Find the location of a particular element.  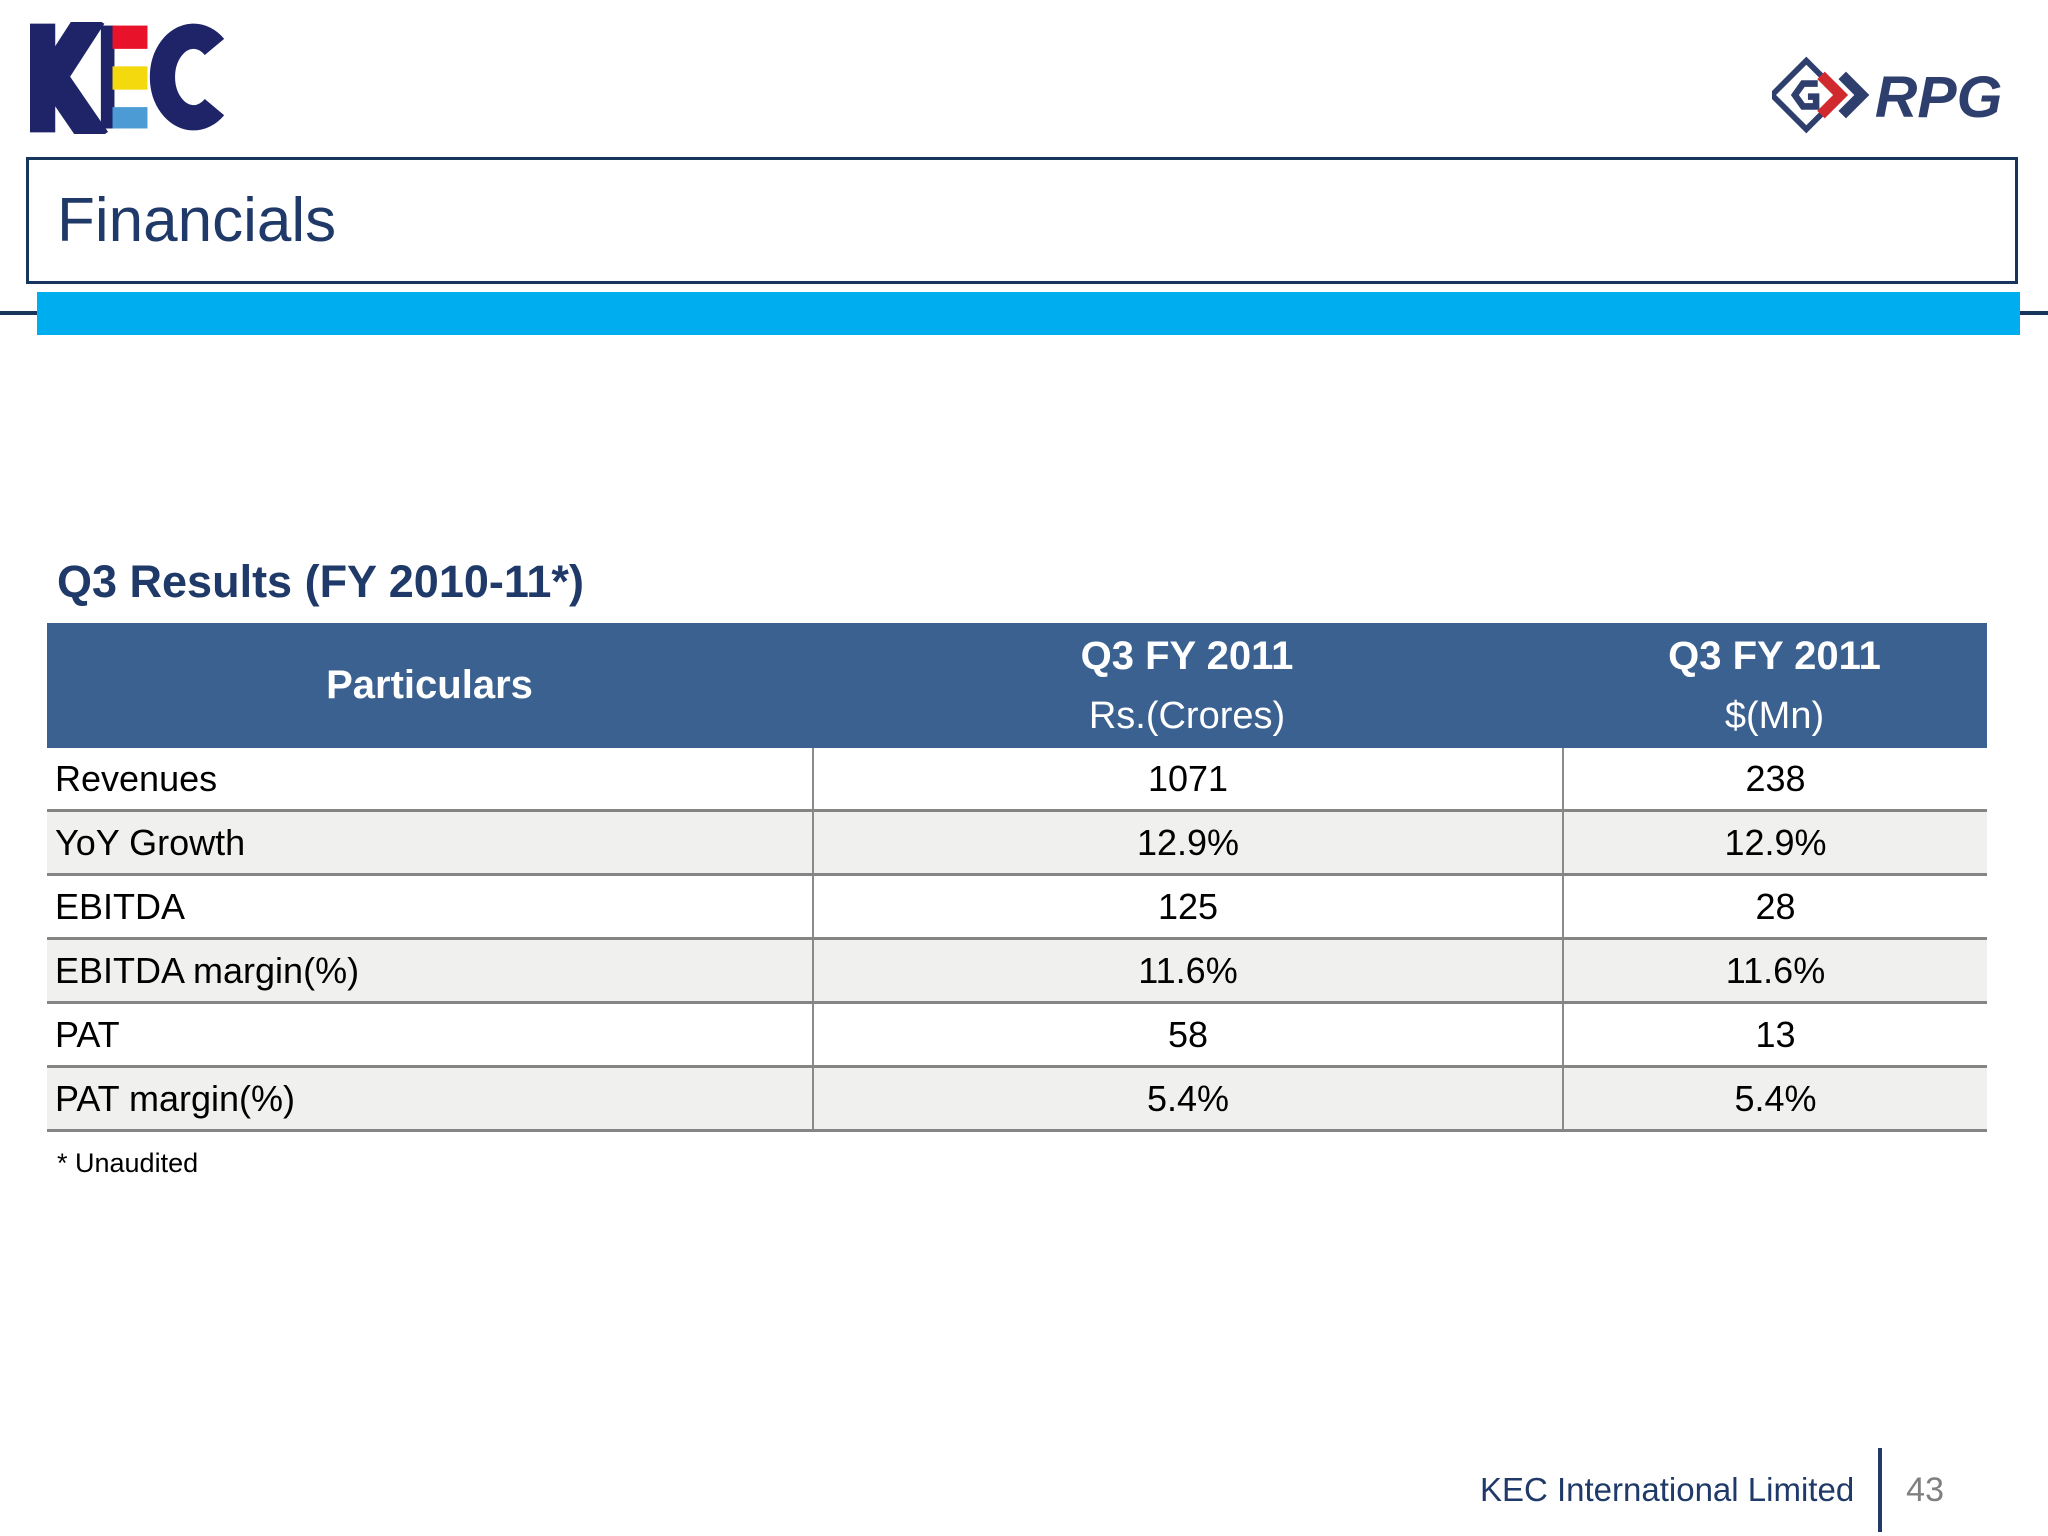

table-row: PAT margin(%) 5.4% 5.4% is located at coordinates (1017, 1100).